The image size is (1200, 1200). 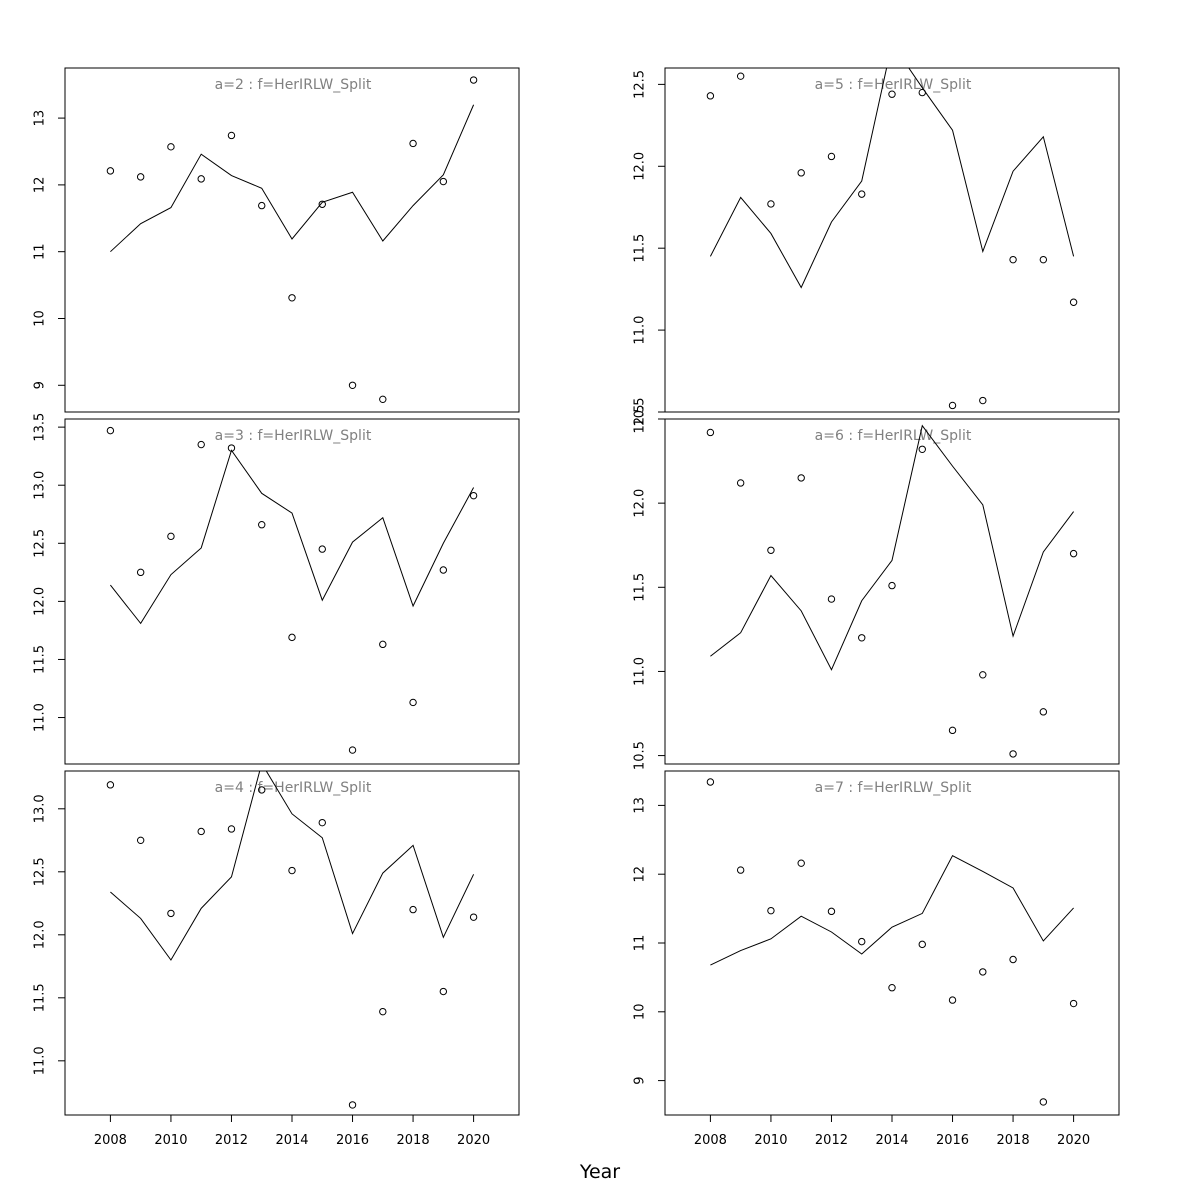 What do you see at coordinates (599, 1172) in the screenshot?
I see `x-axis-label: Year` at bounding box center [599, 1172].